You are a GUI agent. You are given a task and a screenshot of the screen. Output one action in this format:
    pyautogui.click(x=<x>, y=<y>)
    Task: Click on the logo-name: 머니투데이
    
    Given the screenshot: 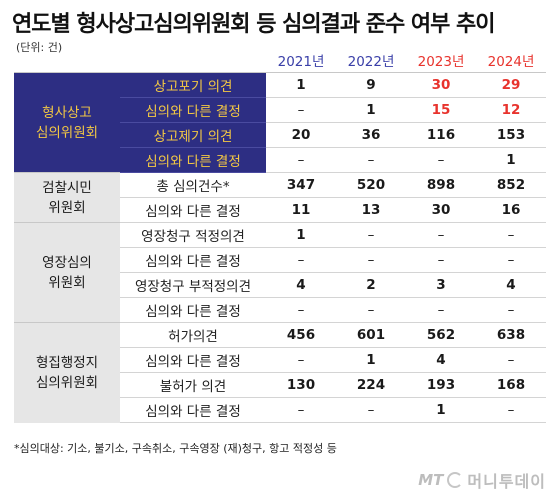 What is the action you would take?
    pyautogui.click(x=506, y=481)
    